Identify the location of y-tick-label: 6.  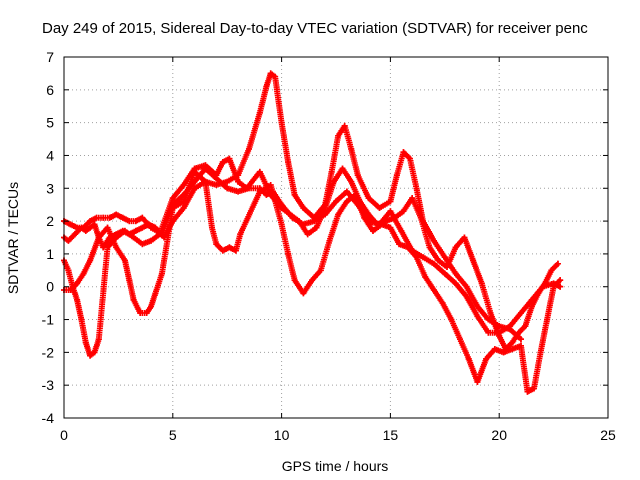
(50, 90).